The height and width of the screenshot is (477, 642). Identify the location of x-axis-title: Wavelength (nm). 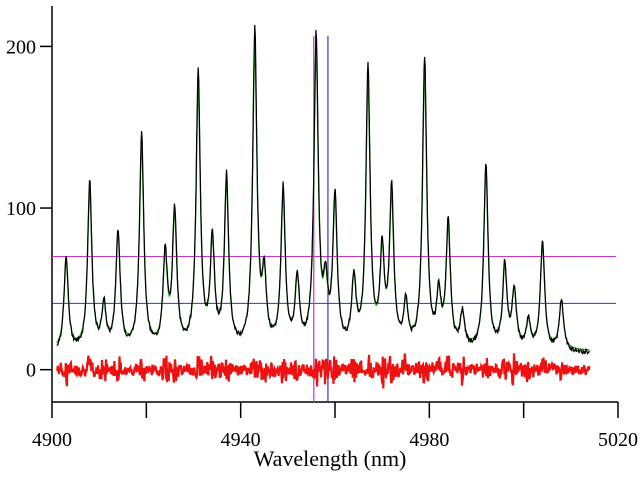
(330, 458).